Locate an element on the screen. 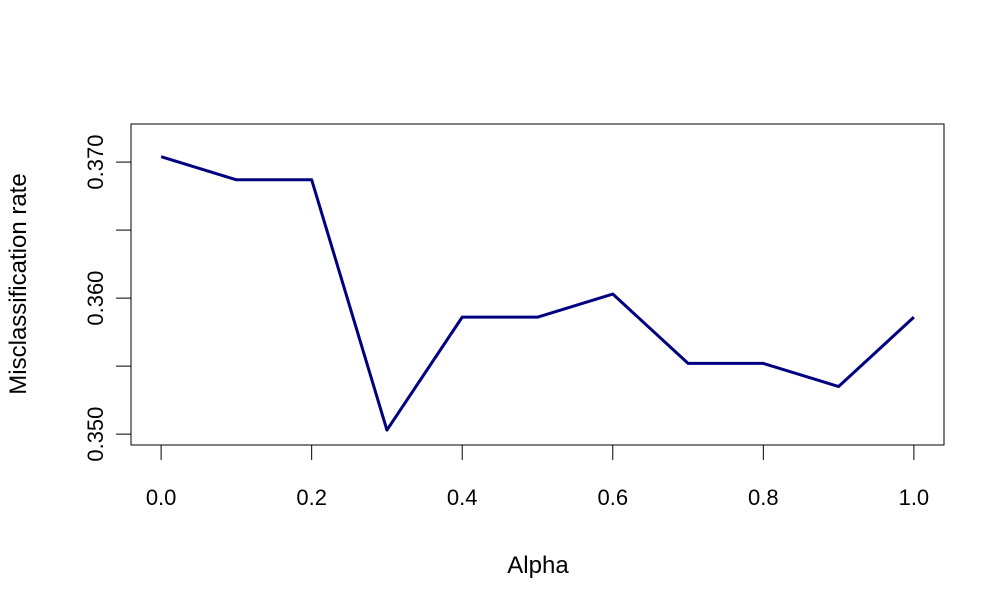 Image resolution: width=983 pixels, height=591 pixels. y-tick-label: 0.370 is located at coordinates (95, 162).